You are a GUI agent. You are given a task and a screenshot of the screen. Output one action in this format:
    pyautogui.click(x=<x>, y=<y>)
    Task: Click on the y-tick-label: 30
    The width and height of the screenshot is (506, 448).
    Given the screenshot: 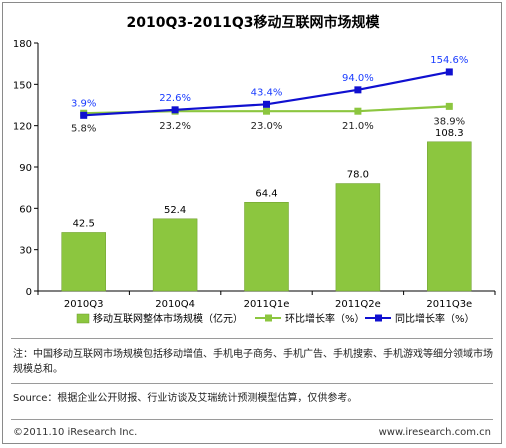 What is the action you would take?
    pyautogui.click(x=25, y=251)
    